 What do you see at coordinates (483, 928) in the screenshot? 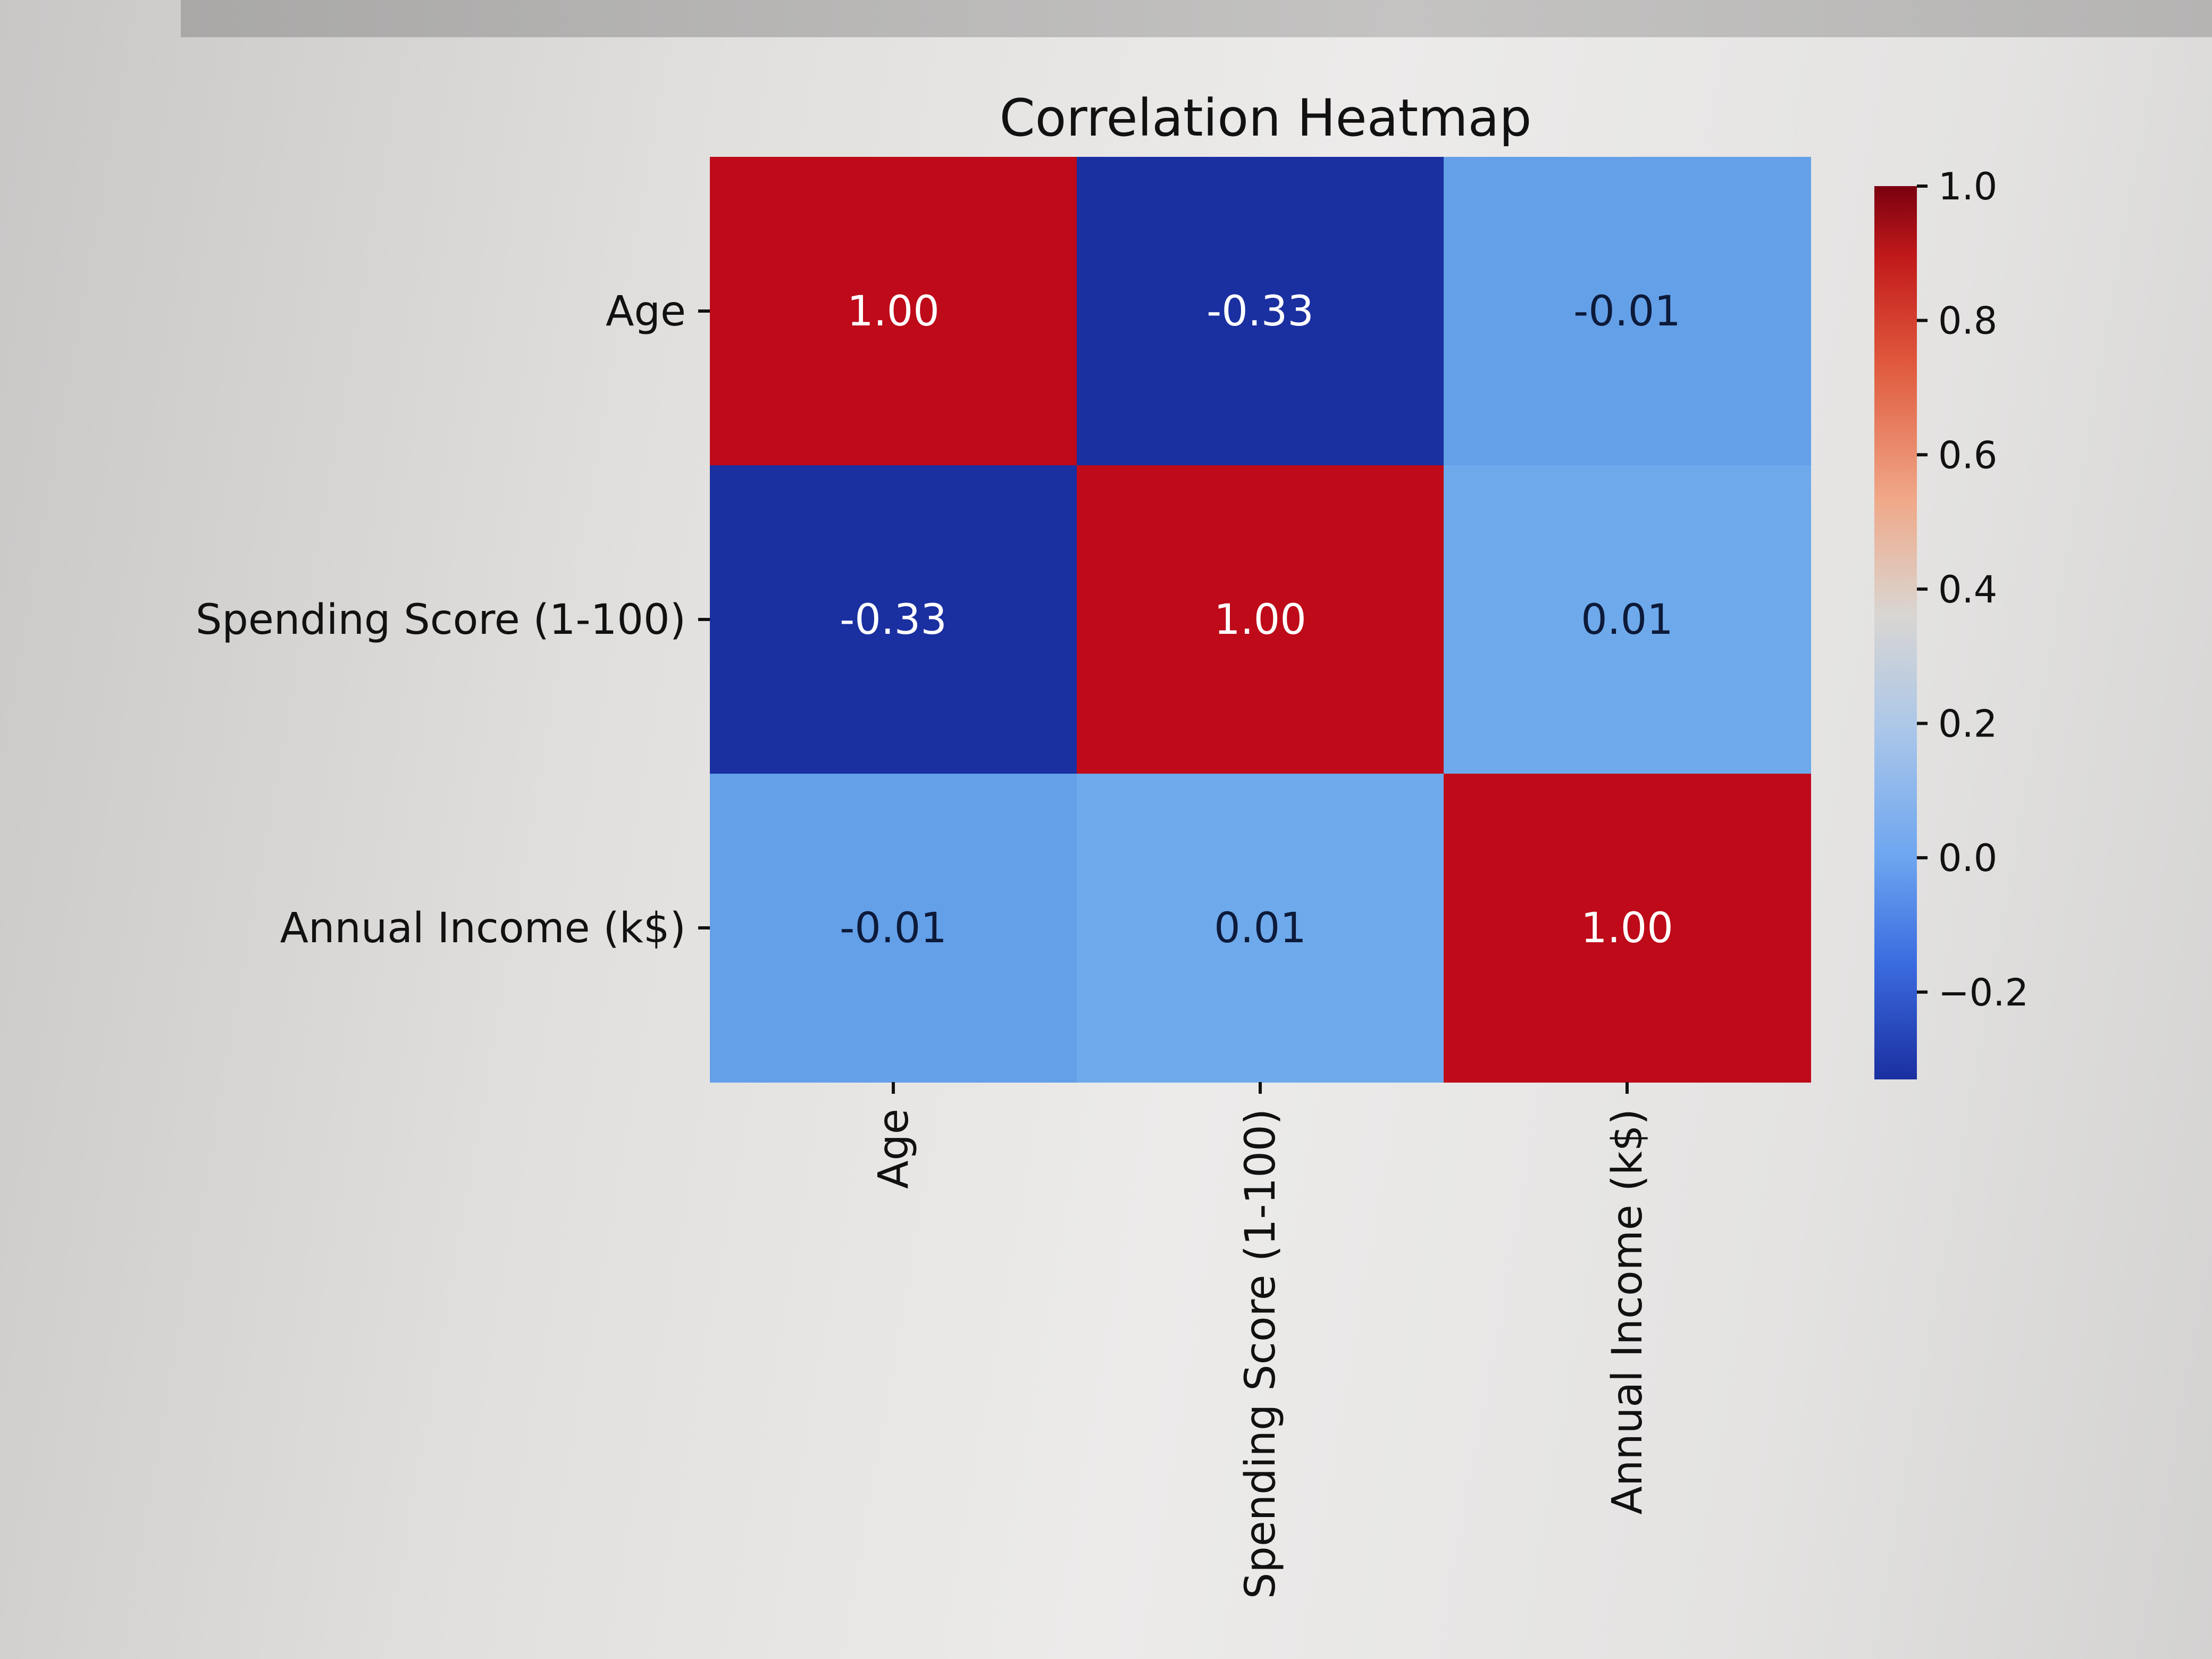
I see `y-tick-label: Annual Income (k$)` at bounding box center [483, 928].